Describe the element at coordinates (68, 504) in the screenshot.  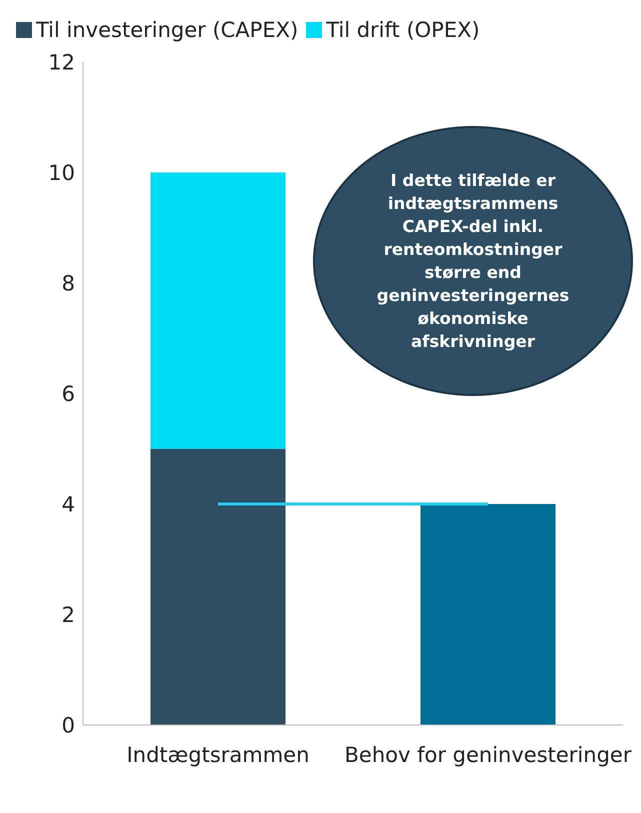
I see `y-tick-label: 4` at that location.